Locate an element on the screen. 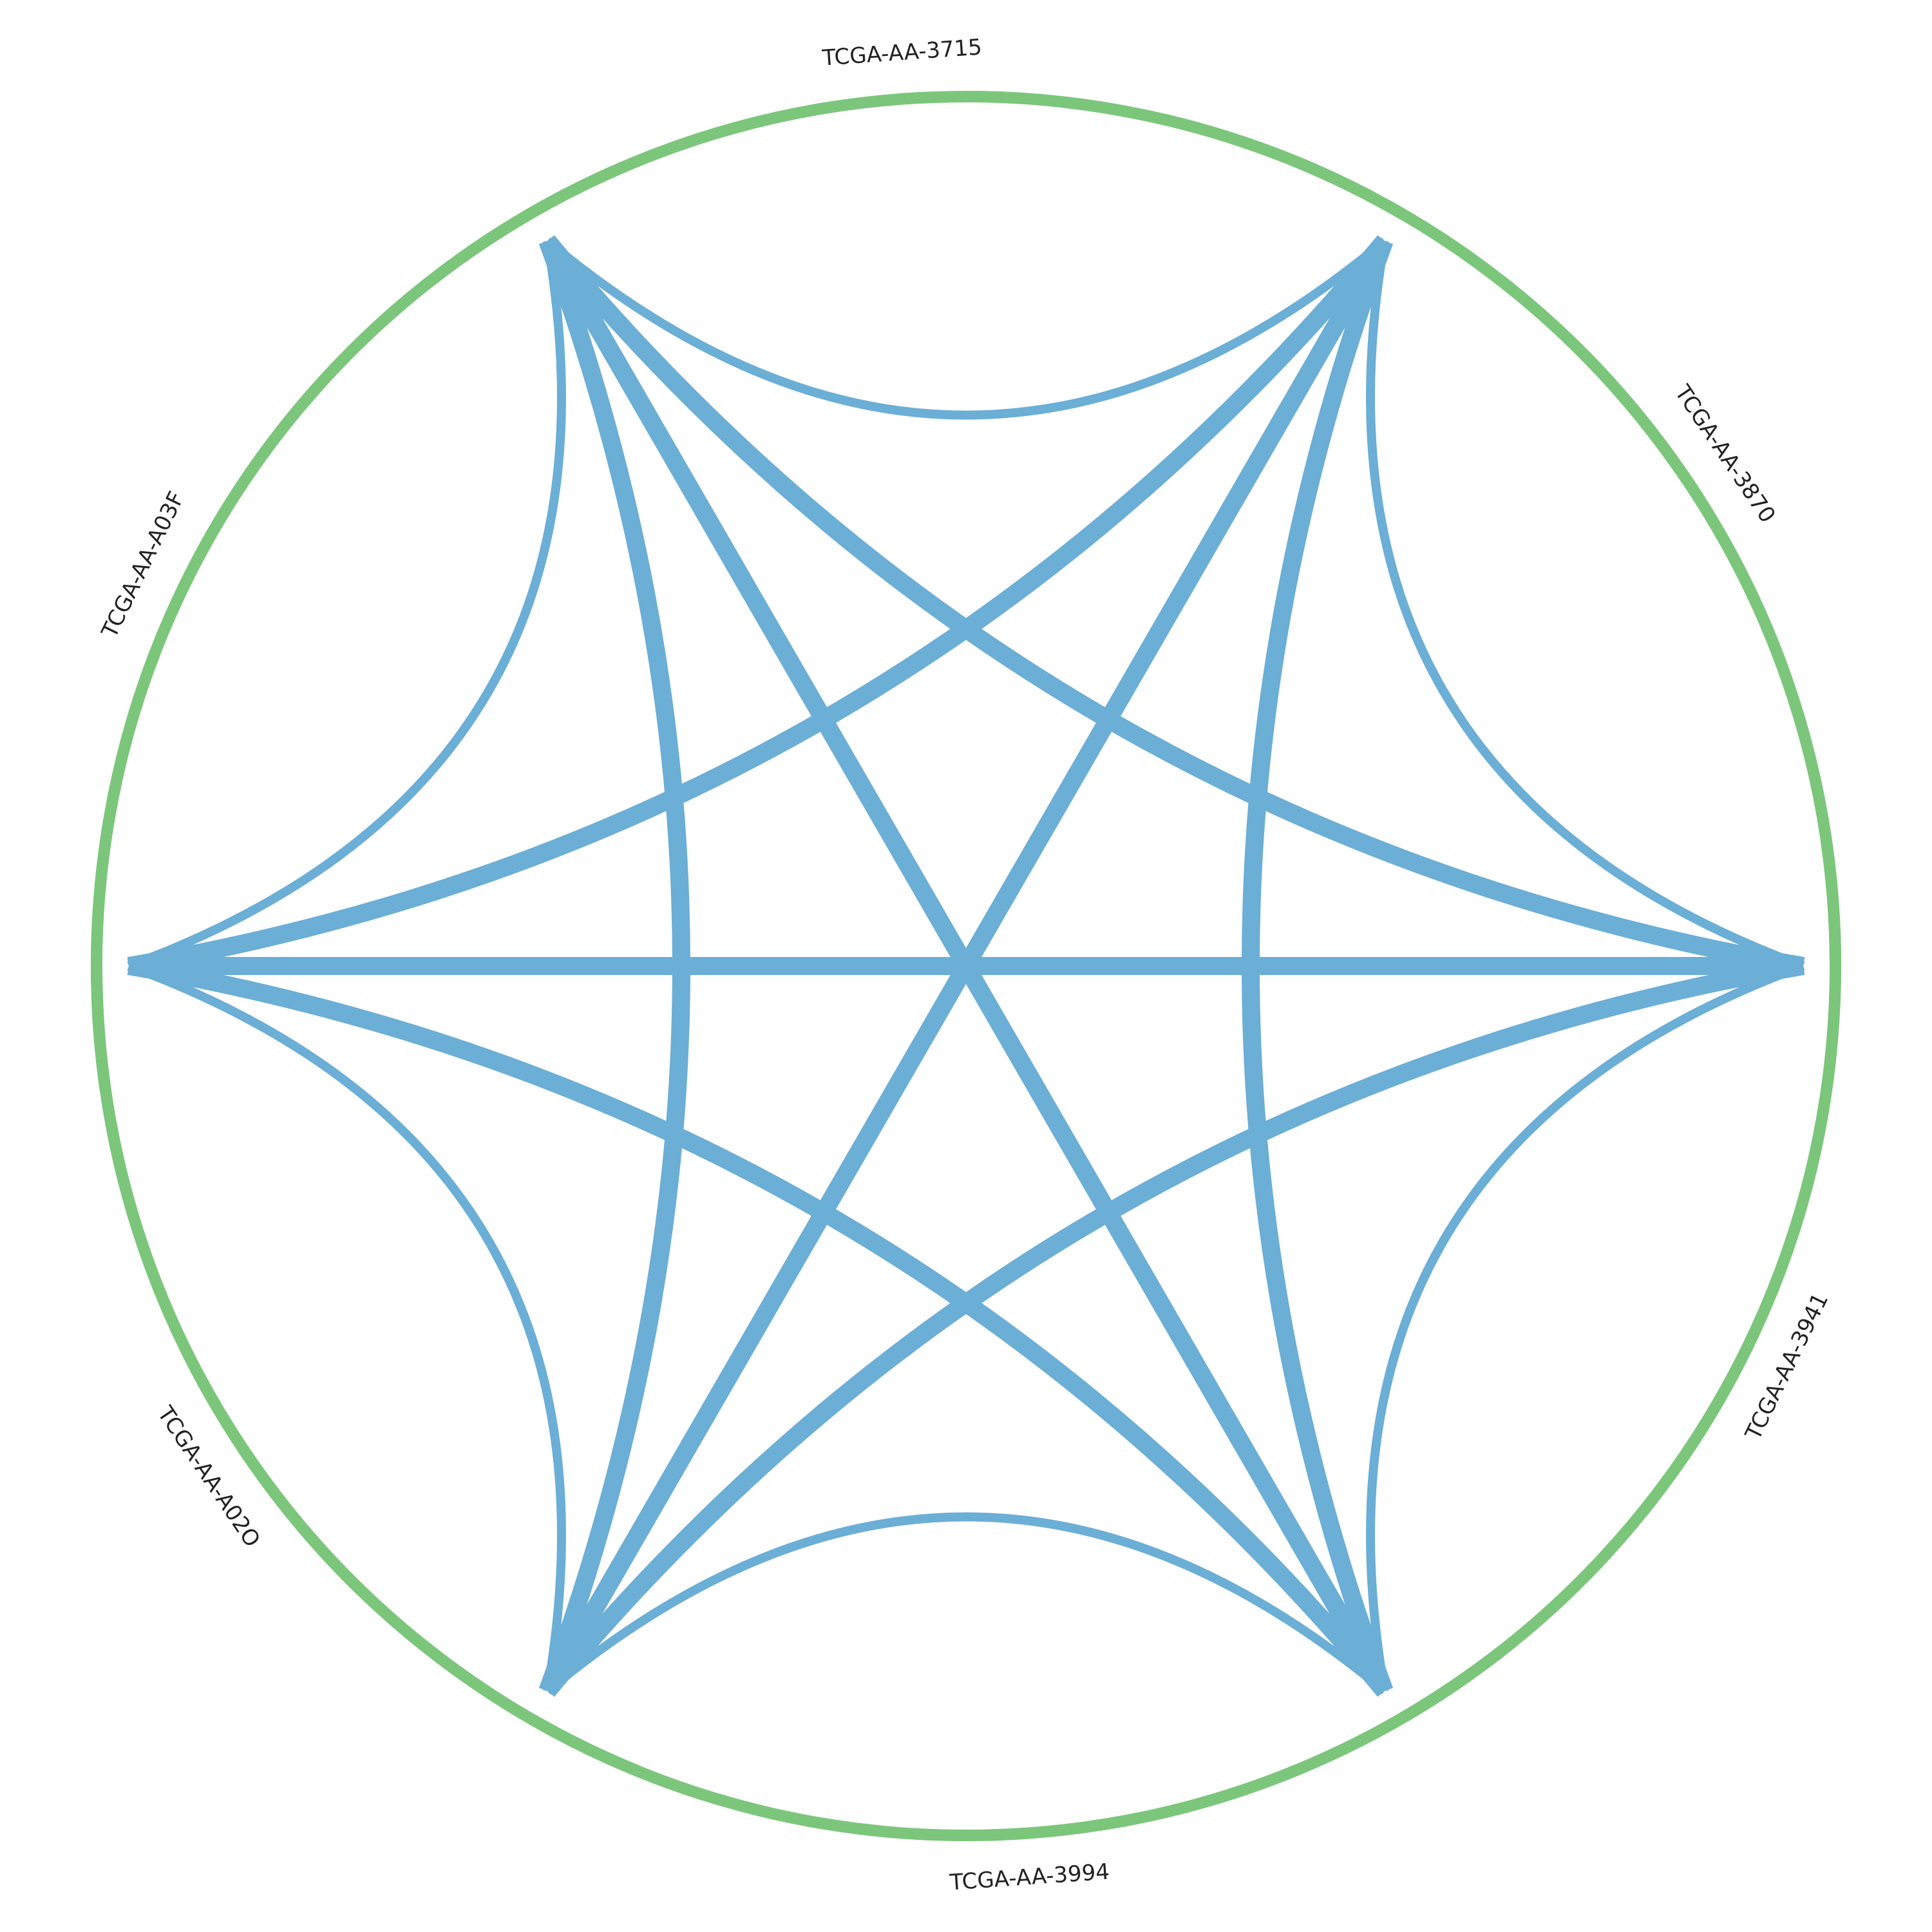 Image resolution: width=1932 pixels, height=1932 pixels. chord-tcga-aa-3994-to-tcga-aa-a02o is located at coordinates (966, 1603).